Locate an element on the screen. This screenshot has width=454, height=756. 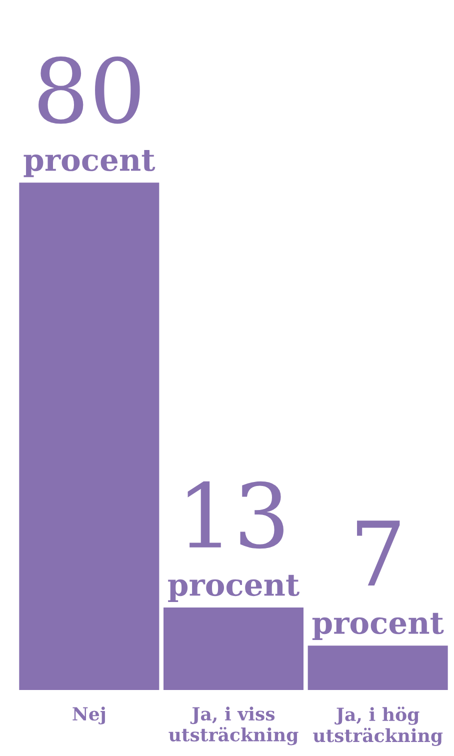
x-tick-label: Ja, i hög utsträckning is located at coordinates (378, 726).